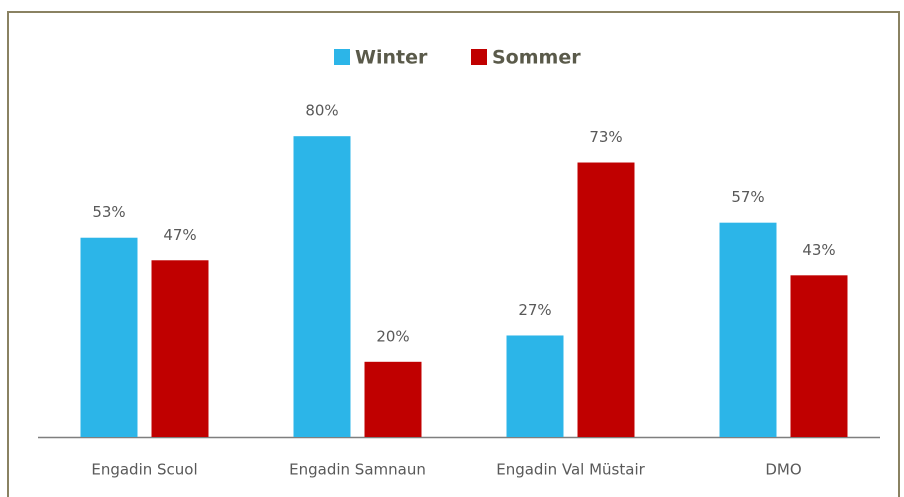 The width and height of the screenshot is (904, 497). What do you see at coordinates (534, 310) in the screenshot?
I see `value-label: 27%` at bounding box center [534, 310].